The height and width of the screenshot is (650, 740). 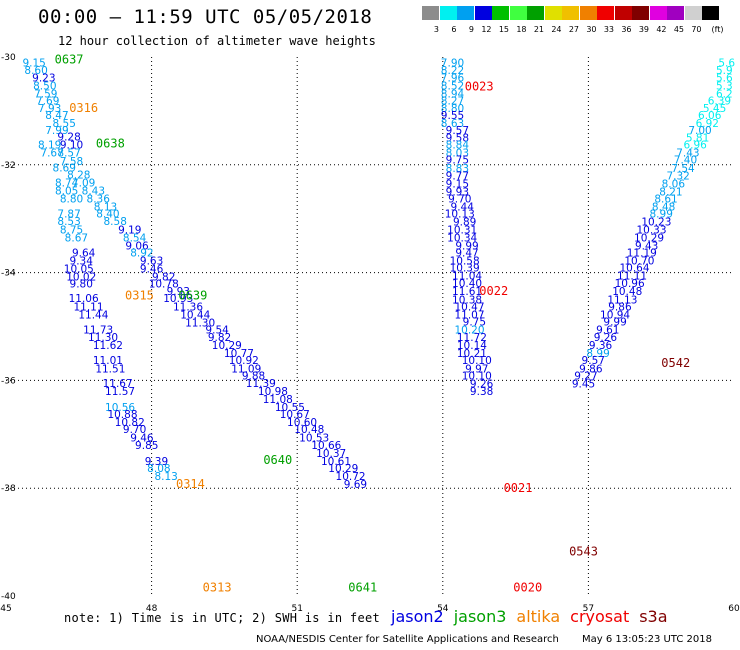 What do you see at coordinates (277, 460) in the screenshot?
I see `pass-label: 0640` at bounding box center [277, 460].